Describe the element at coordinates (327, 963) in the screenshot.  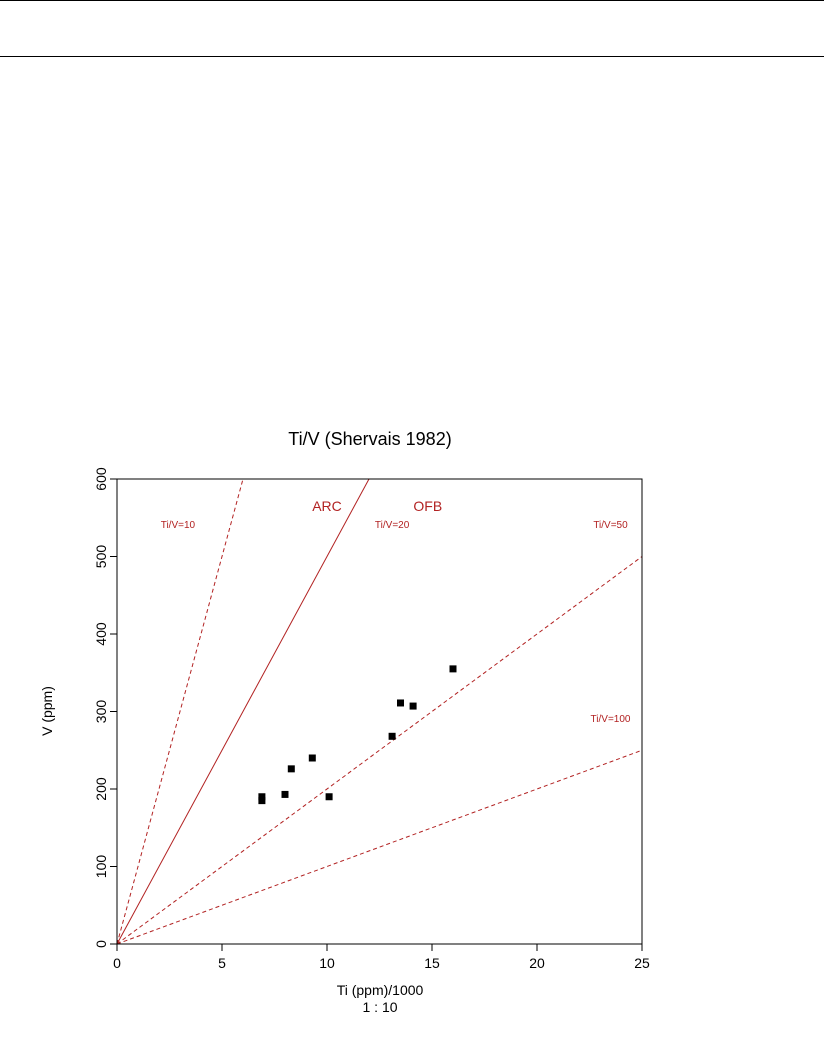
I see `x-tick-label: 10` at that location.